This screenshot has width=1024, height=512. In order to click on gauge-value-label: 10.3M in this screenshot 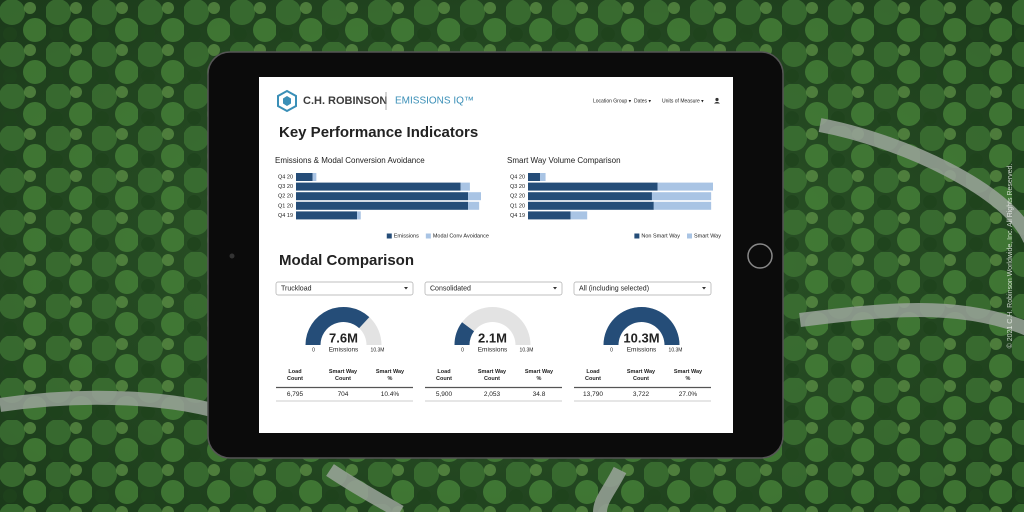, I will do `click(641, 337)`.